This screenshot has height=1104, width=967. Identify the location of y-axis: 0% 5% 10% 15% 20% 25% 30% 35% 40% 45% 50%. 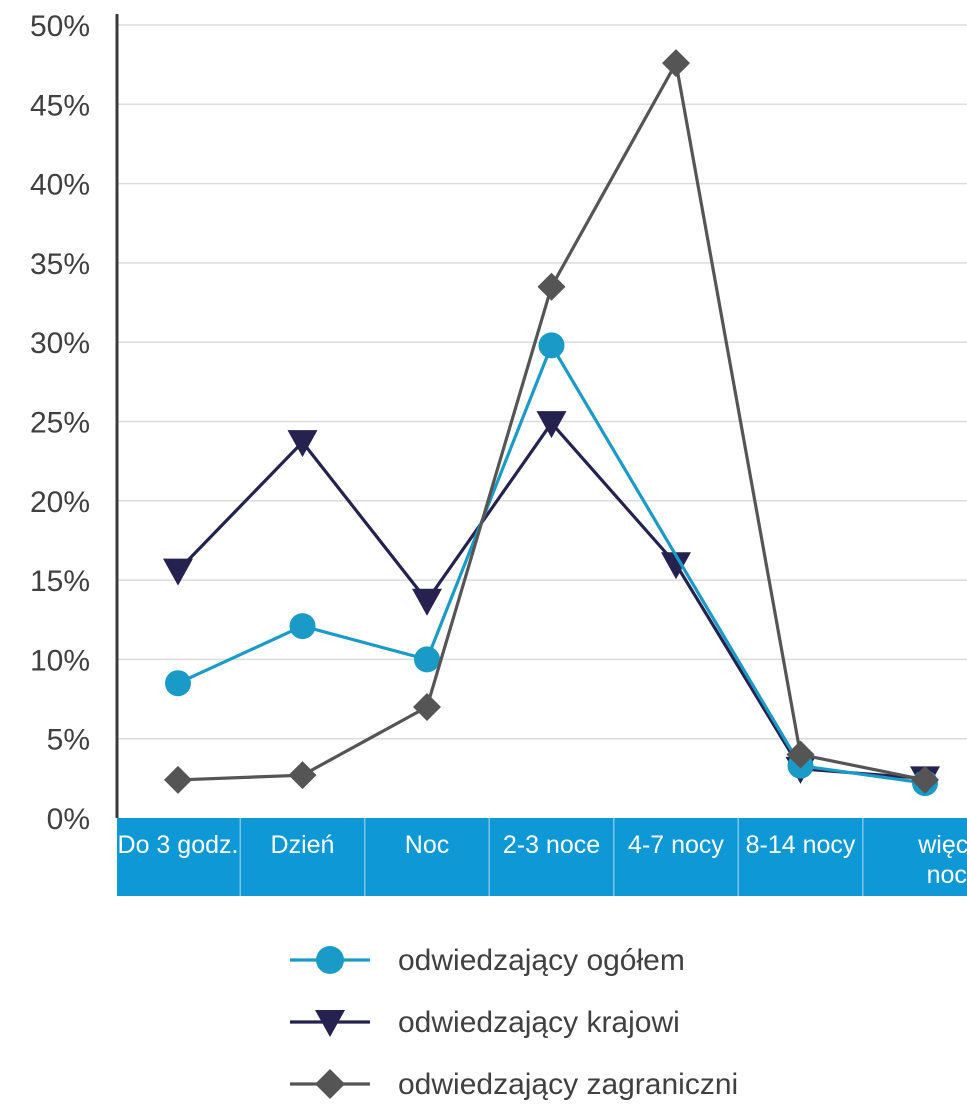
(74, 423).